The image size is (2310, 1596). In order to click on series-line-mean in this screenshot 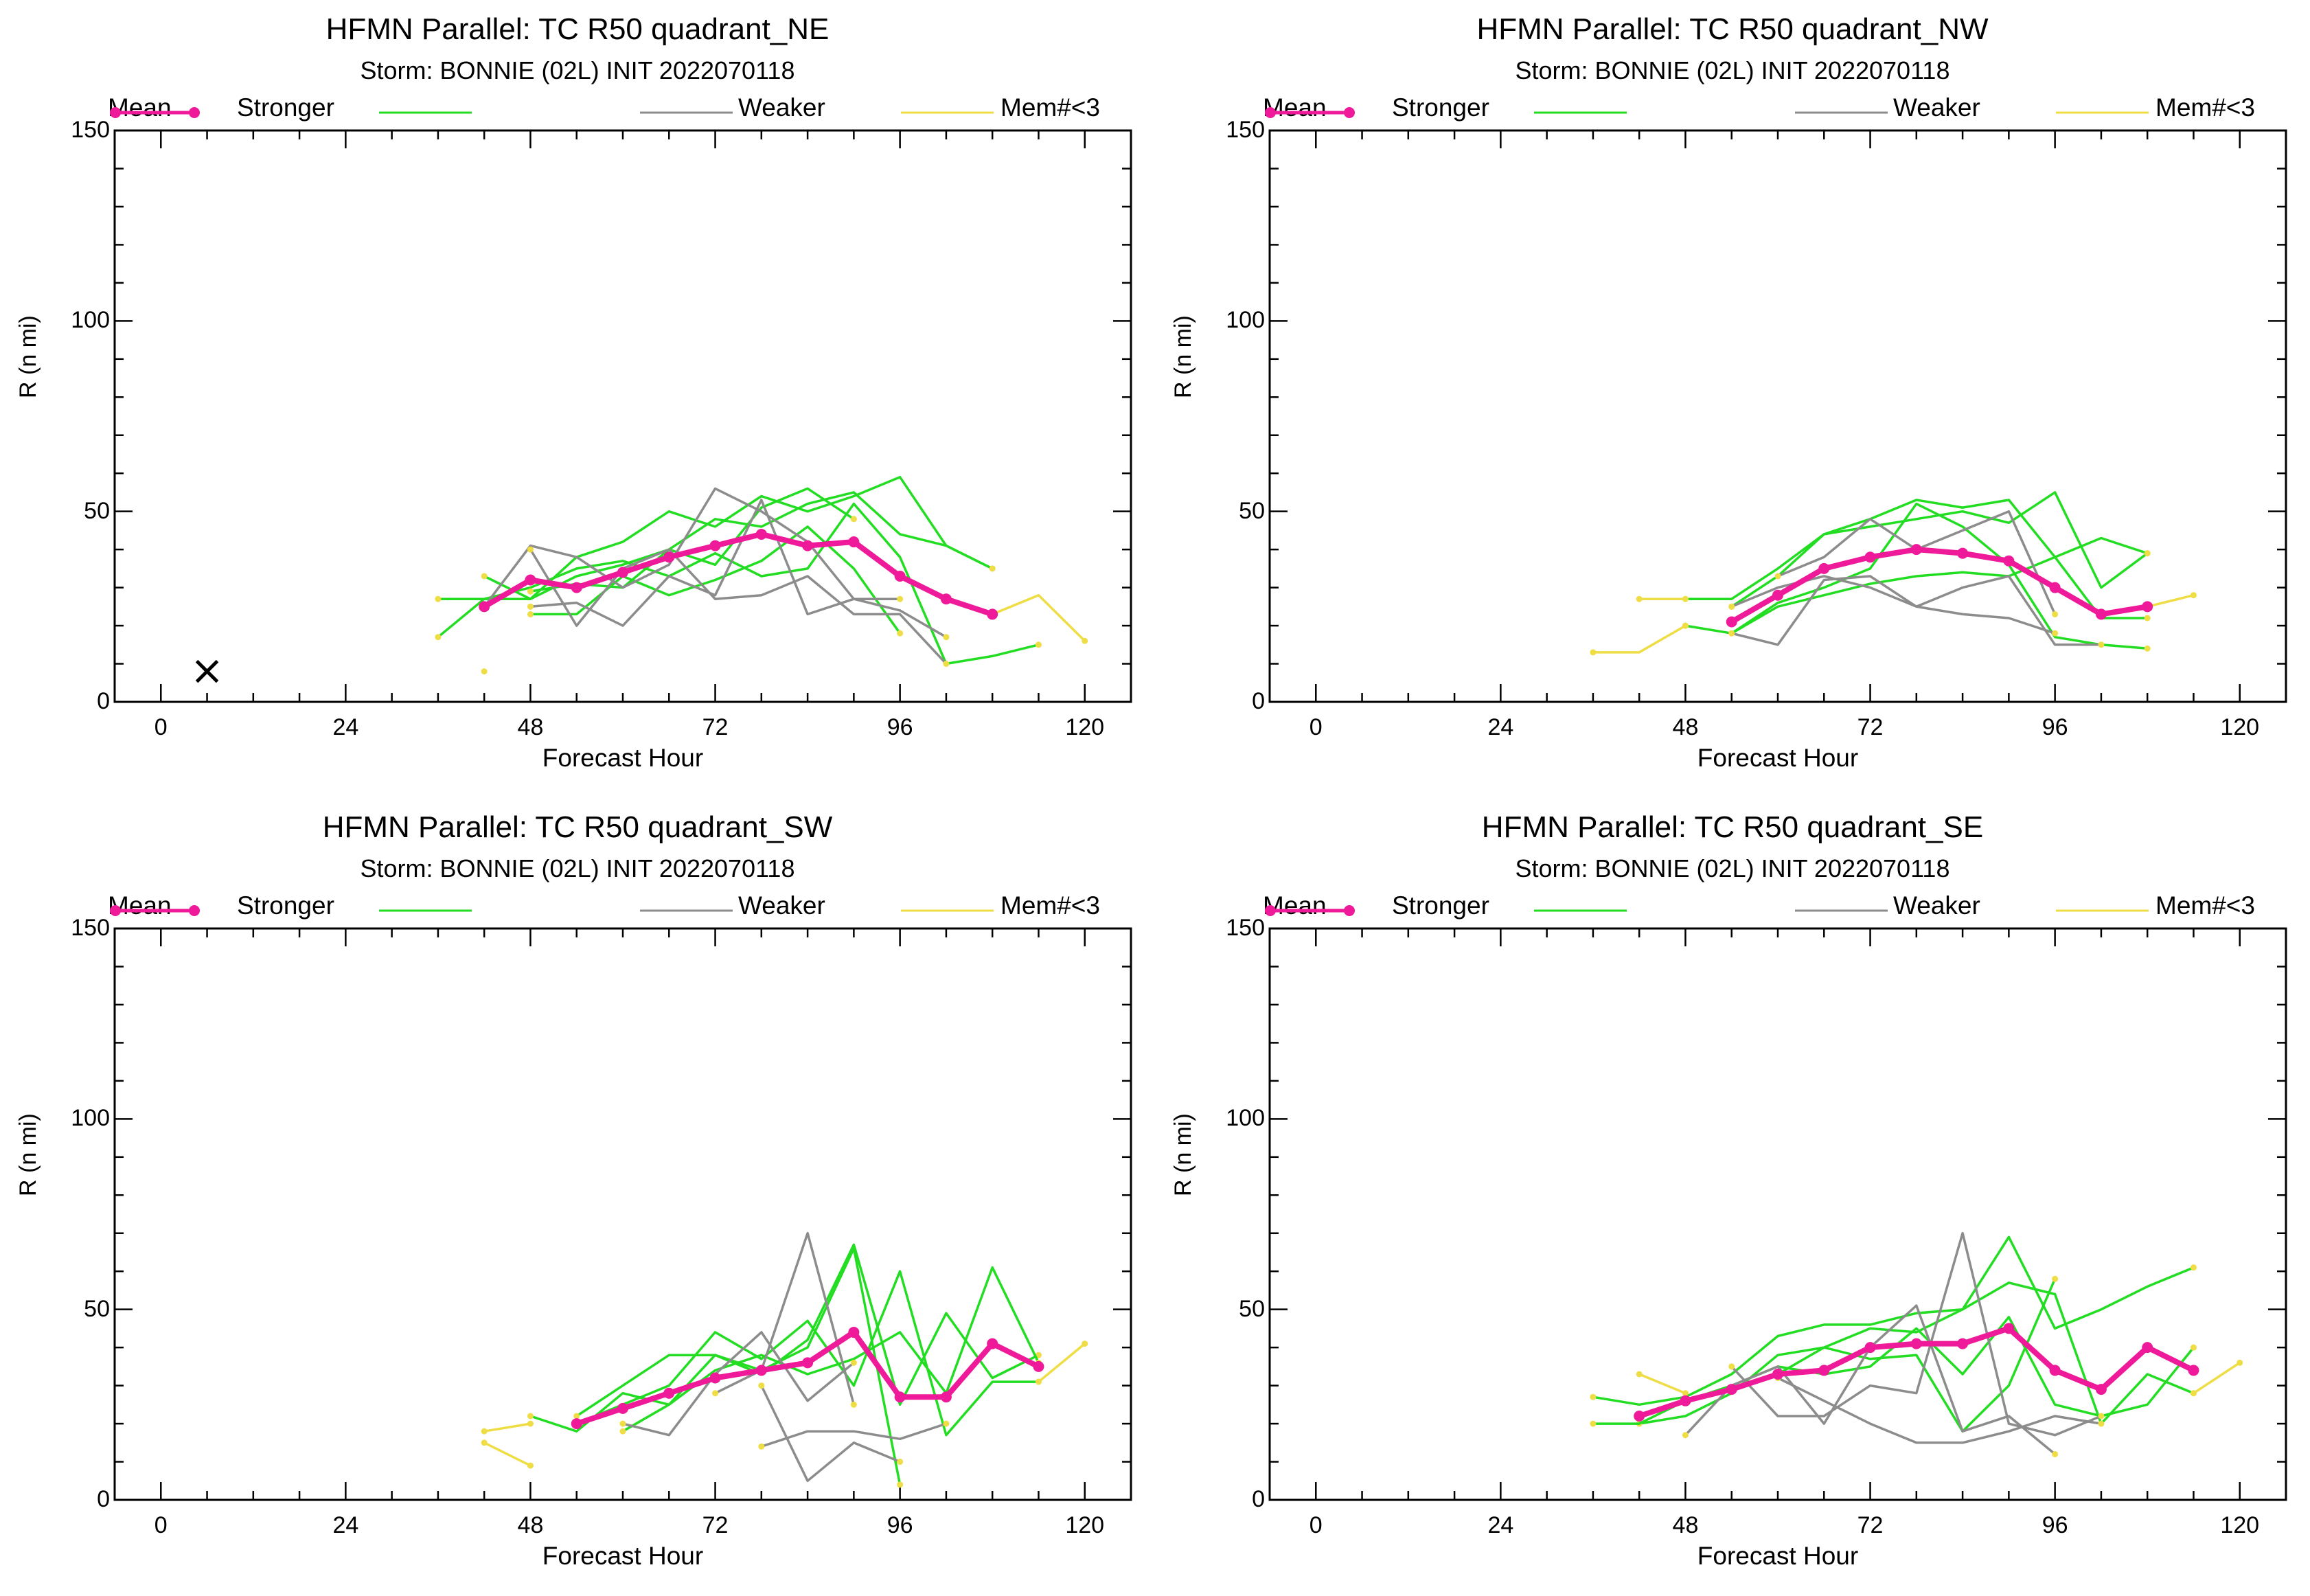, I will do `click(1939, 585)`.